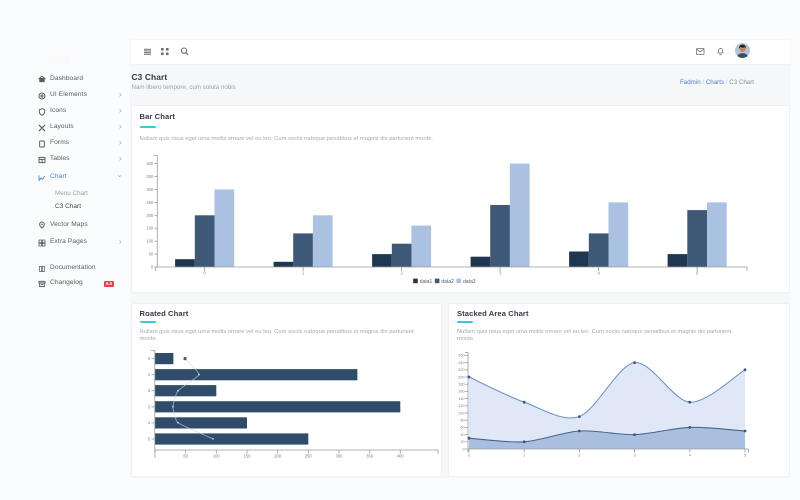  I want to click on svg-text: 60, so click(462, 428).